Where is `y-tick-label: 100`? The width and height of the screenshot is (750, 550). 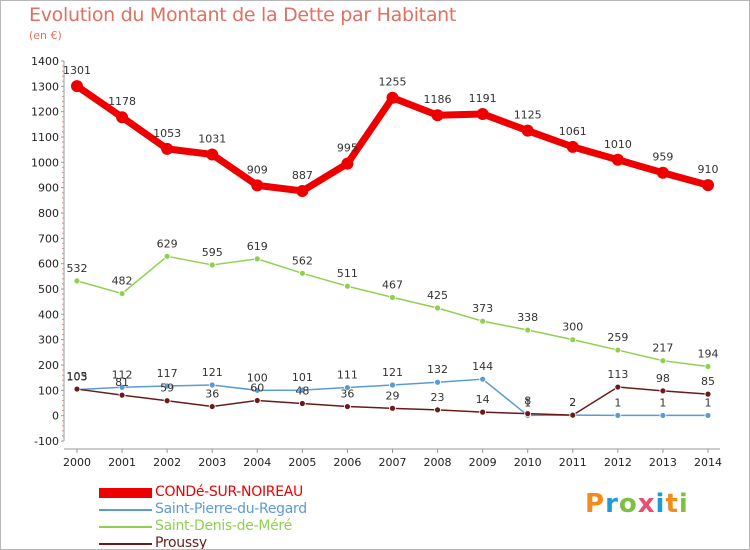 y-tick-label: 100 is located at coordinates (48, 390).